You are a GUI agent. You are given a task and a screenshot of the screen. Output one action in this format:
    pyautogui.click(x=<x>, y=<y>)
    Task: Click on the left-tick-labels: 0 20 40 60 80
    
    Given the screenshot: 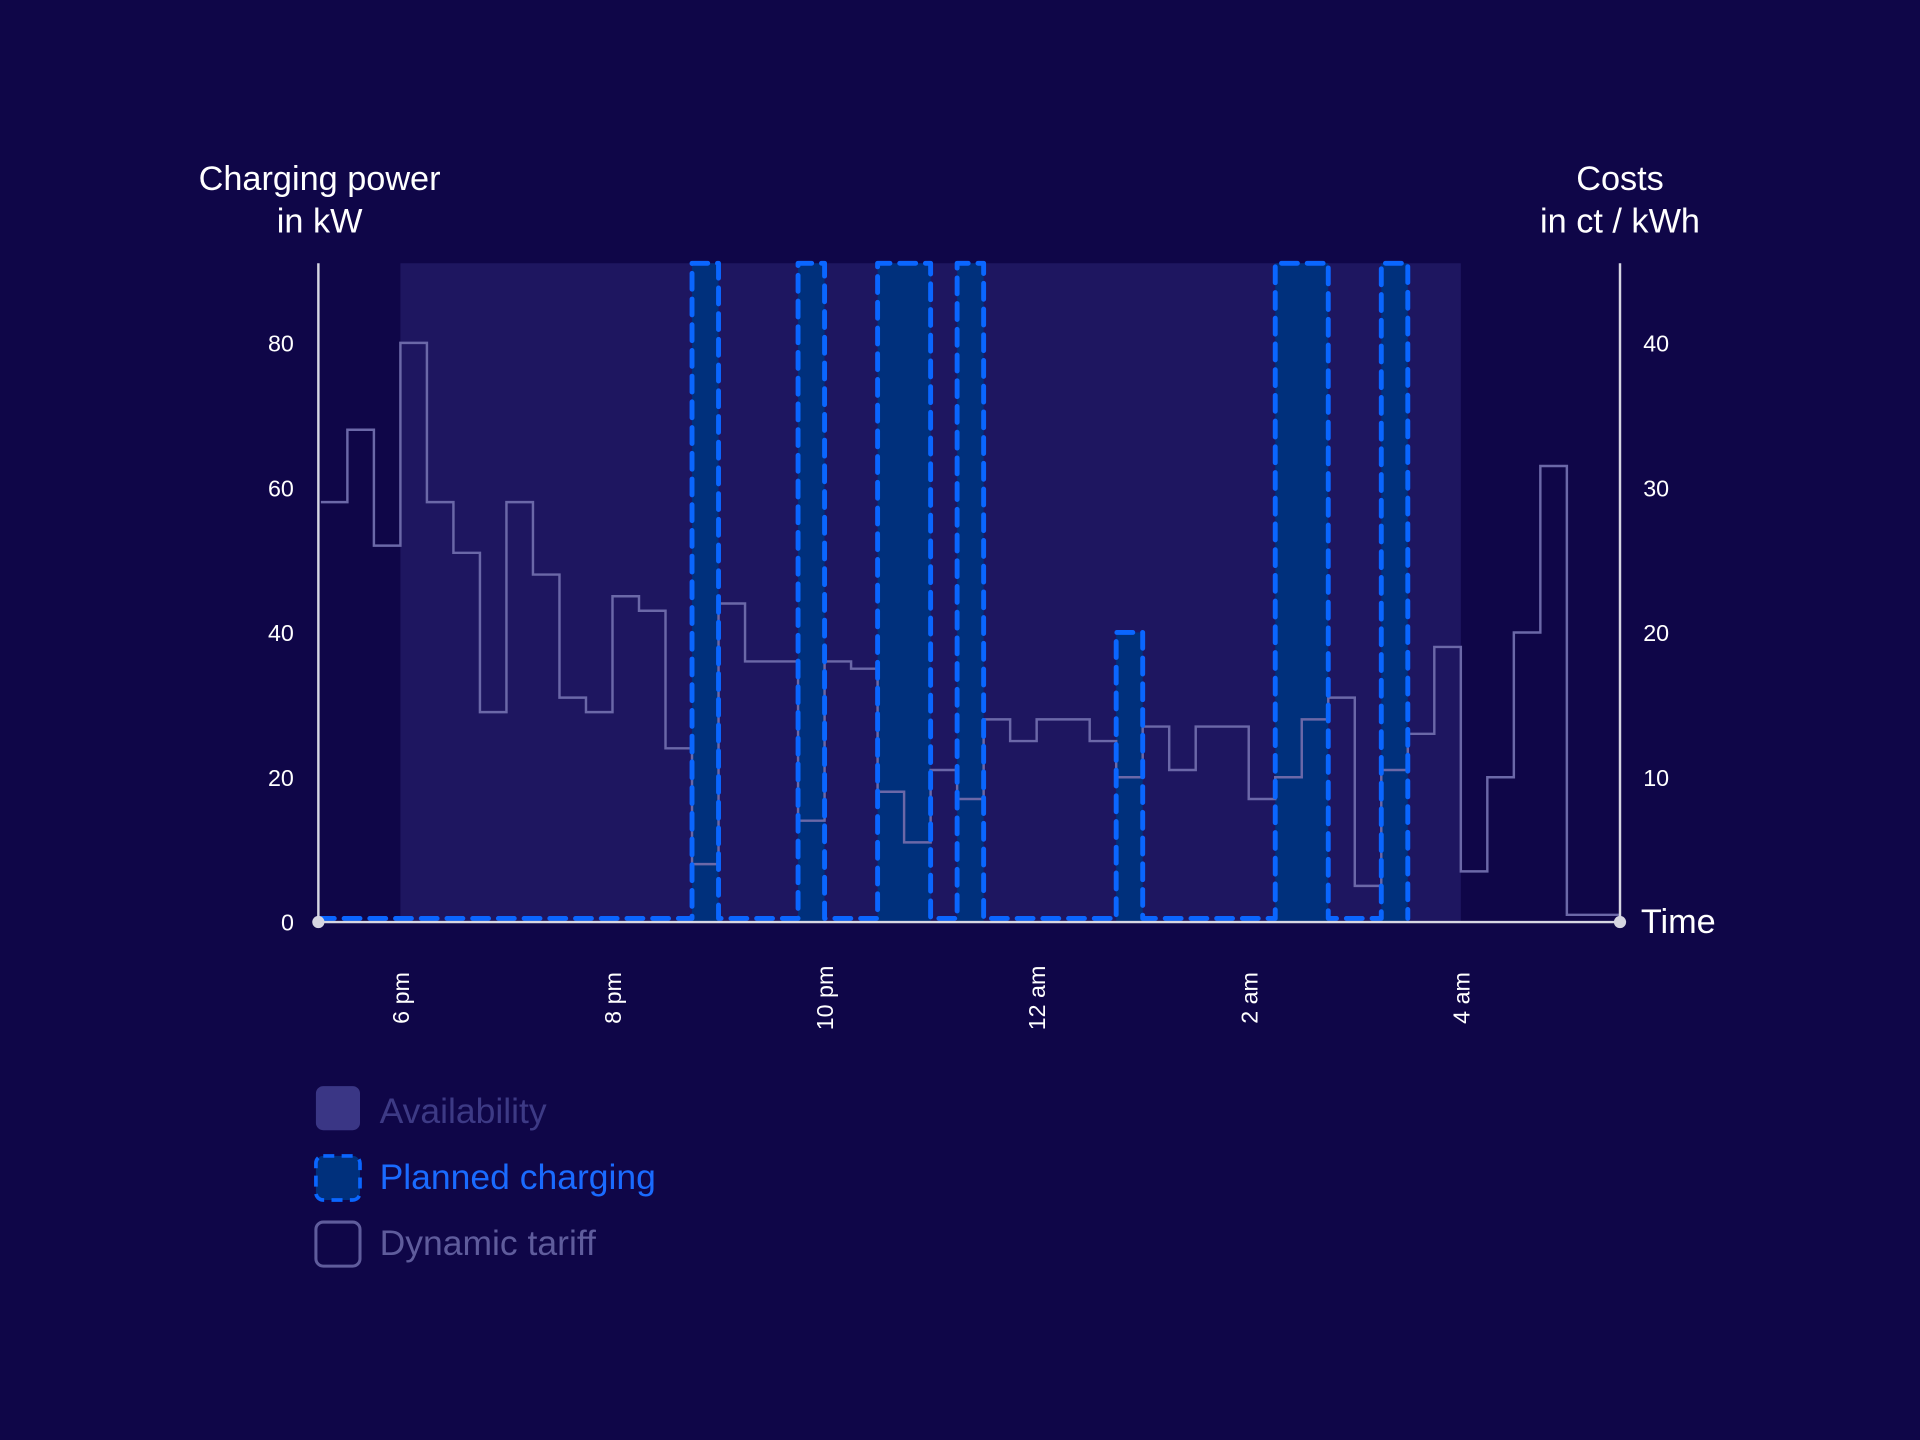 What is the action you would take?
    pyautogui.click(x=281, y=632)
    